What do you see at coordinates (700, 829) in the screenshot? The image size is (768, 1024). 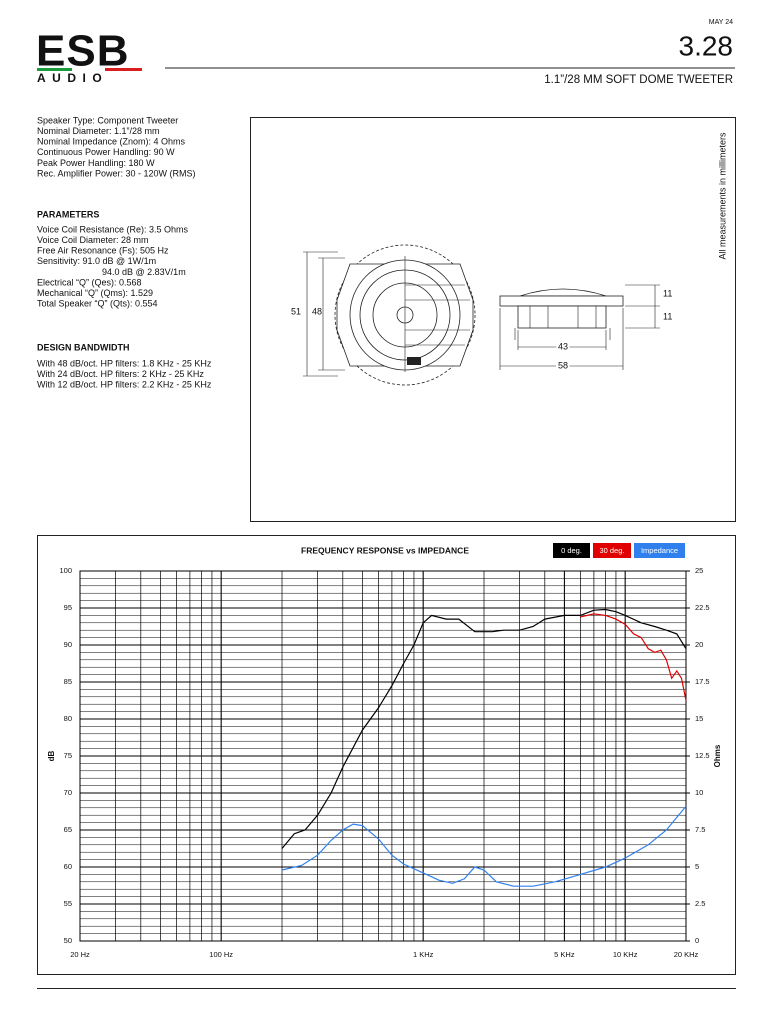 I see `y2-tick-label: 7.5` at bounding box center [700, 829].